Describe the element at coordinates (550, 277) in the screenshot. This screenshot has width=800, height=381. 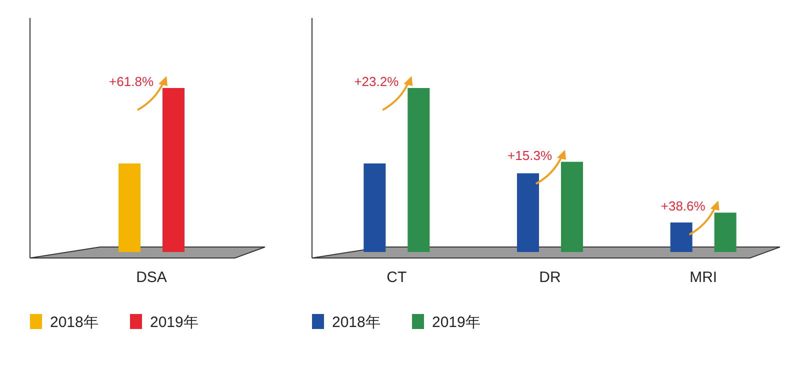
I see `x-tick-label: DR` at that location.